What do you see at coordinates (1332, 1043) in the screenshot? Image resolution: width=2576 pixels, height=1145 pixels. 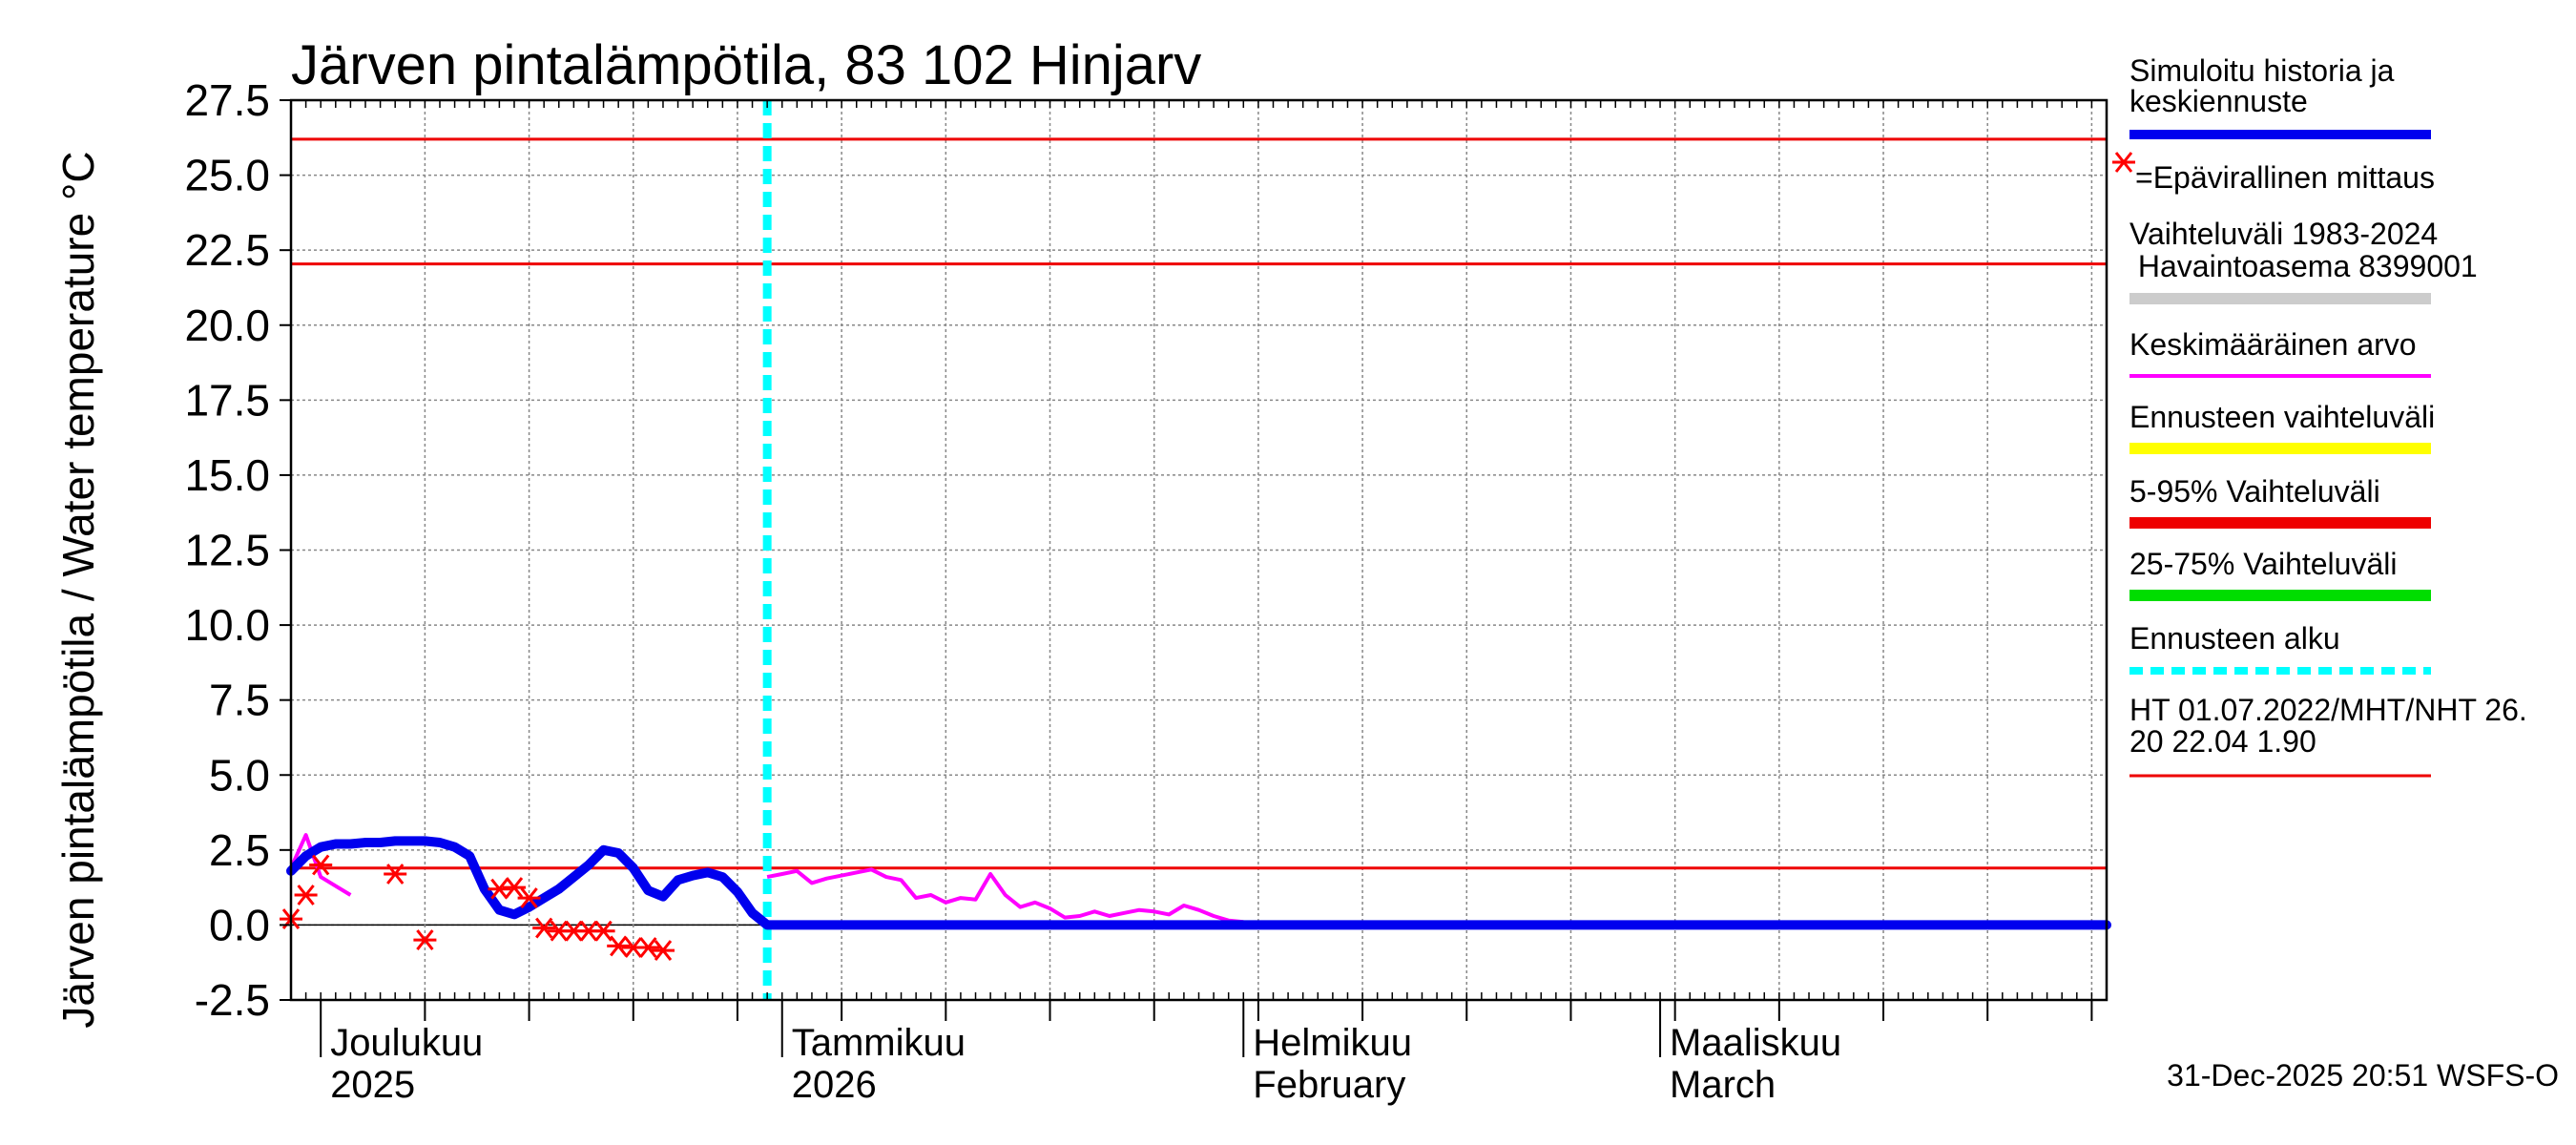 I see `x-month-label: Helmikuu` at bounding box center [1332, 1043].